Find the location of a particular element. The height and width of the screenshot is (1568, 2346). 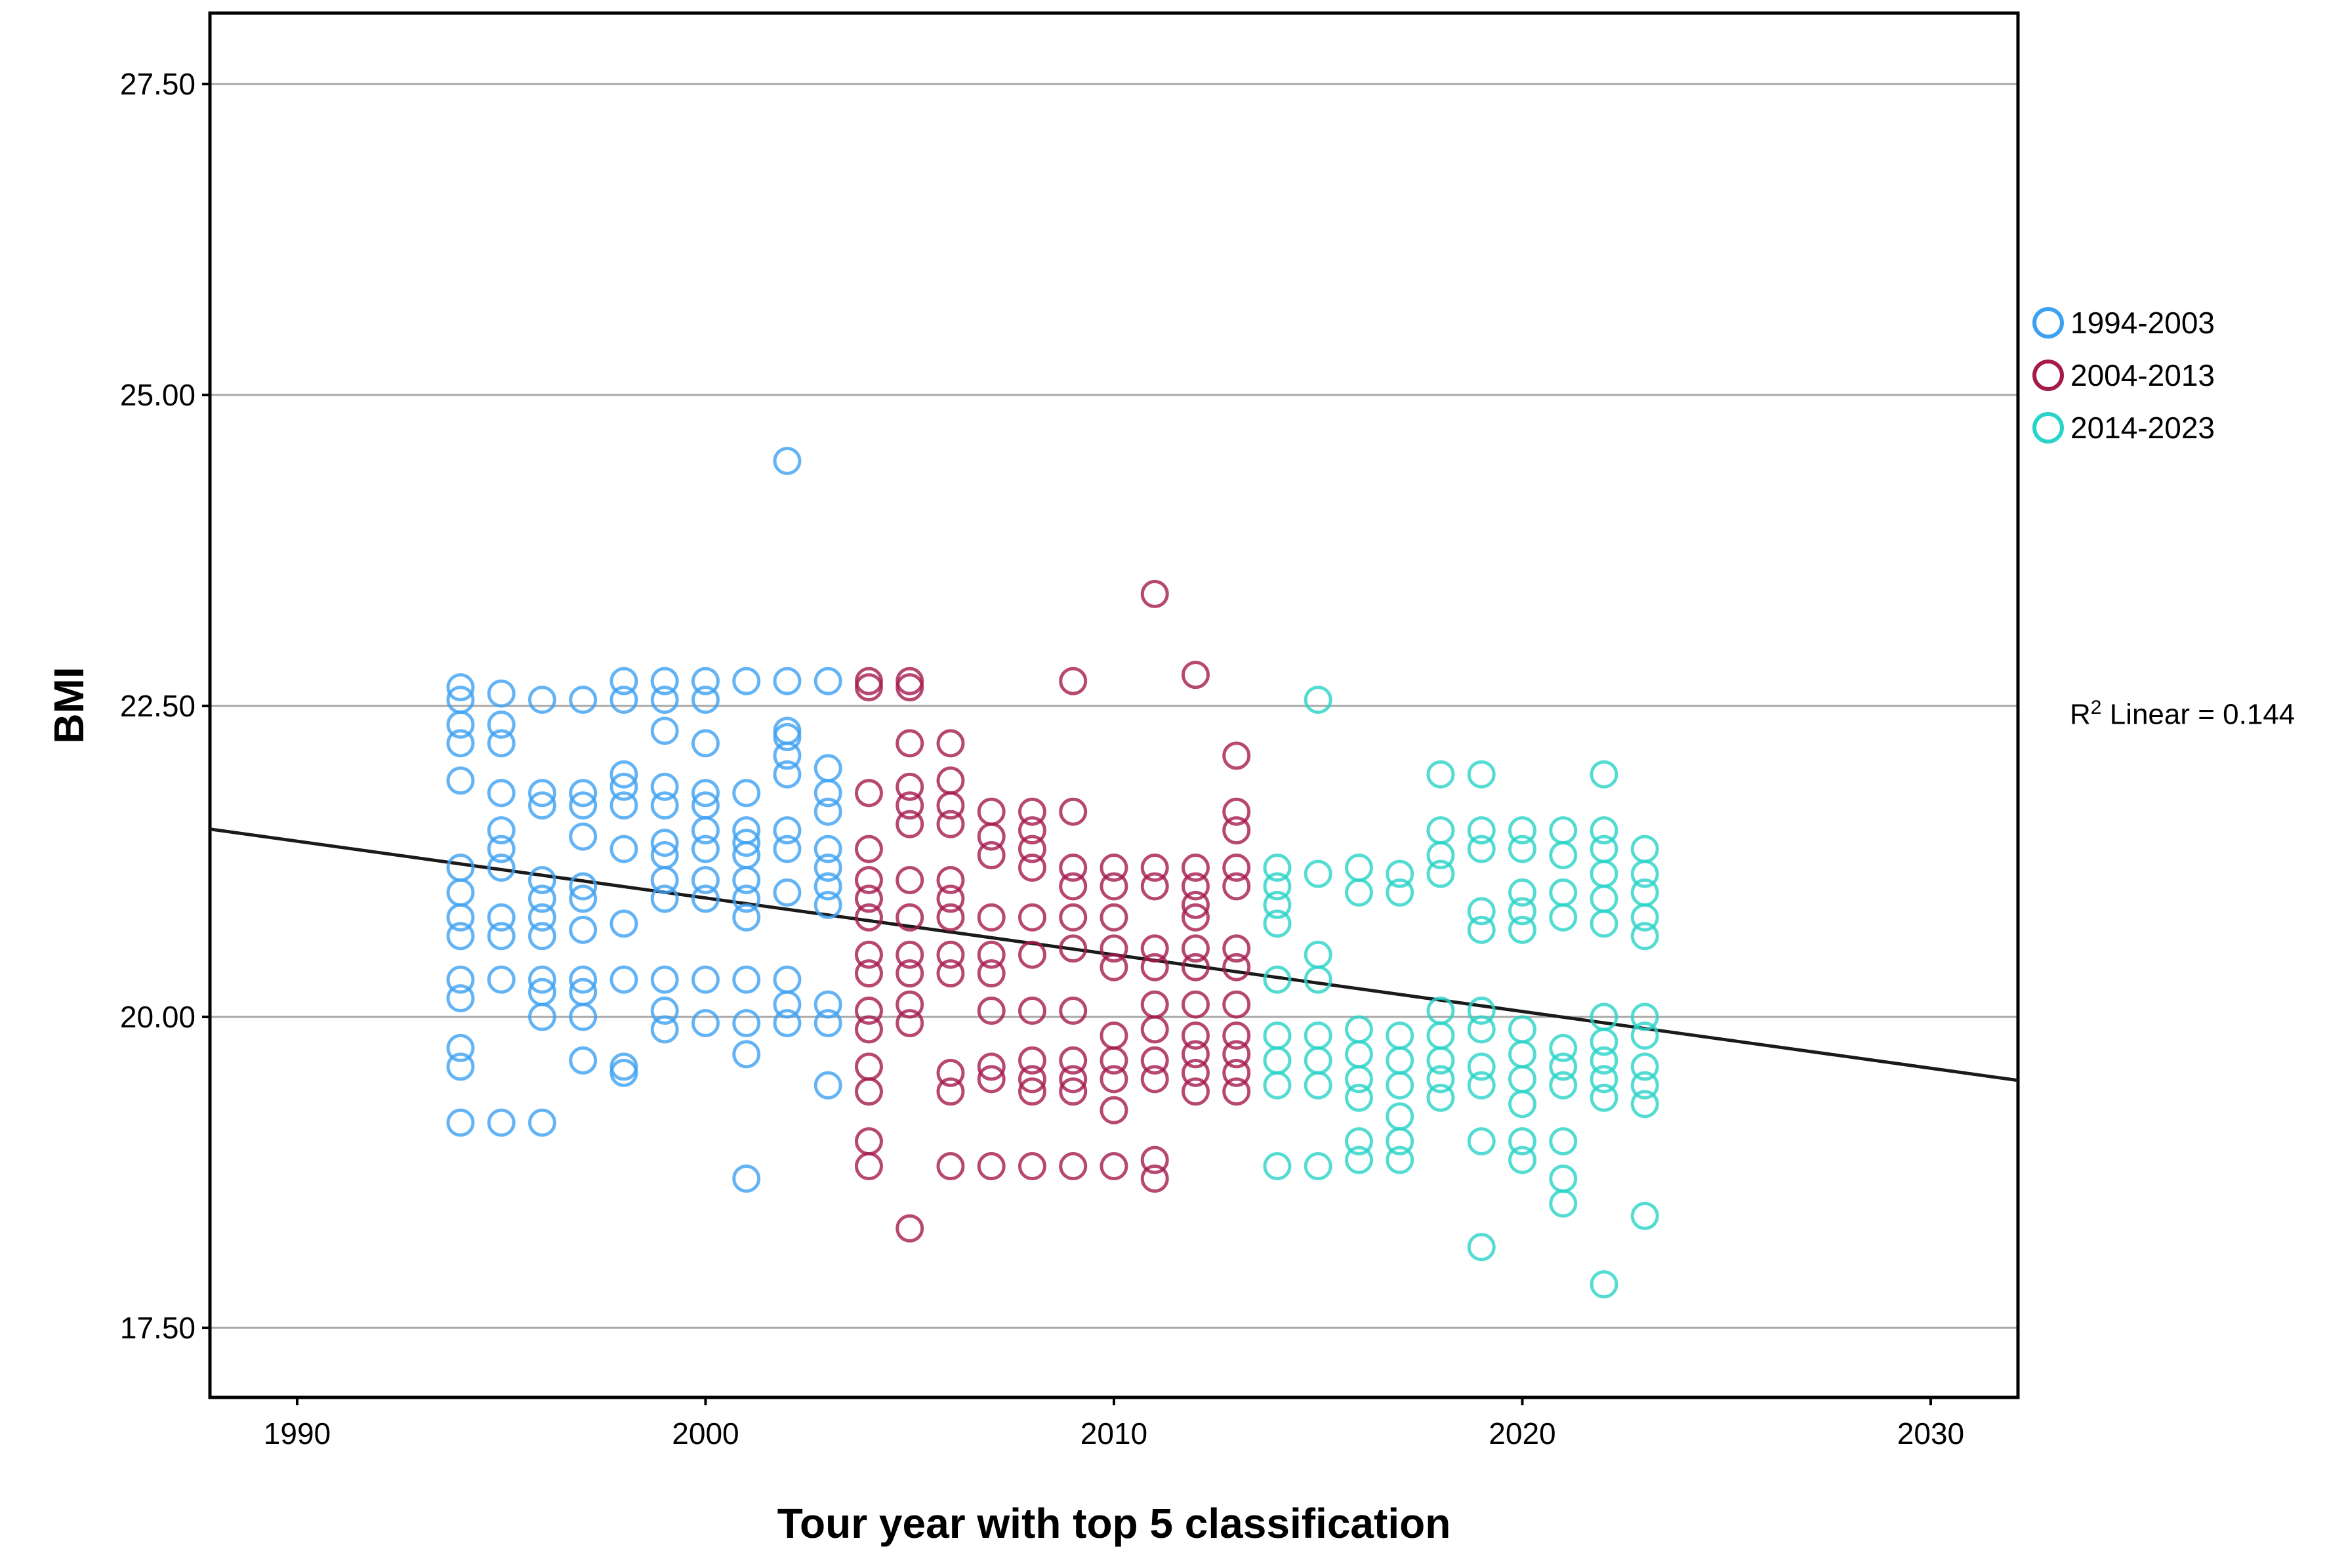

y-tick-label: 22.50 is located at coordinates (157, 706).